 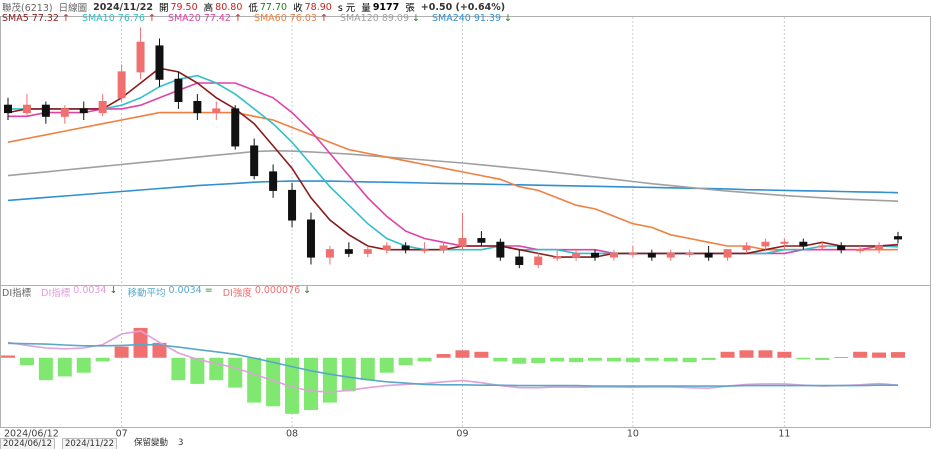 What do you see at coordinates (318, 7) in the screenshot?
I see `close: 78.90` at bounding box center [318, 7].